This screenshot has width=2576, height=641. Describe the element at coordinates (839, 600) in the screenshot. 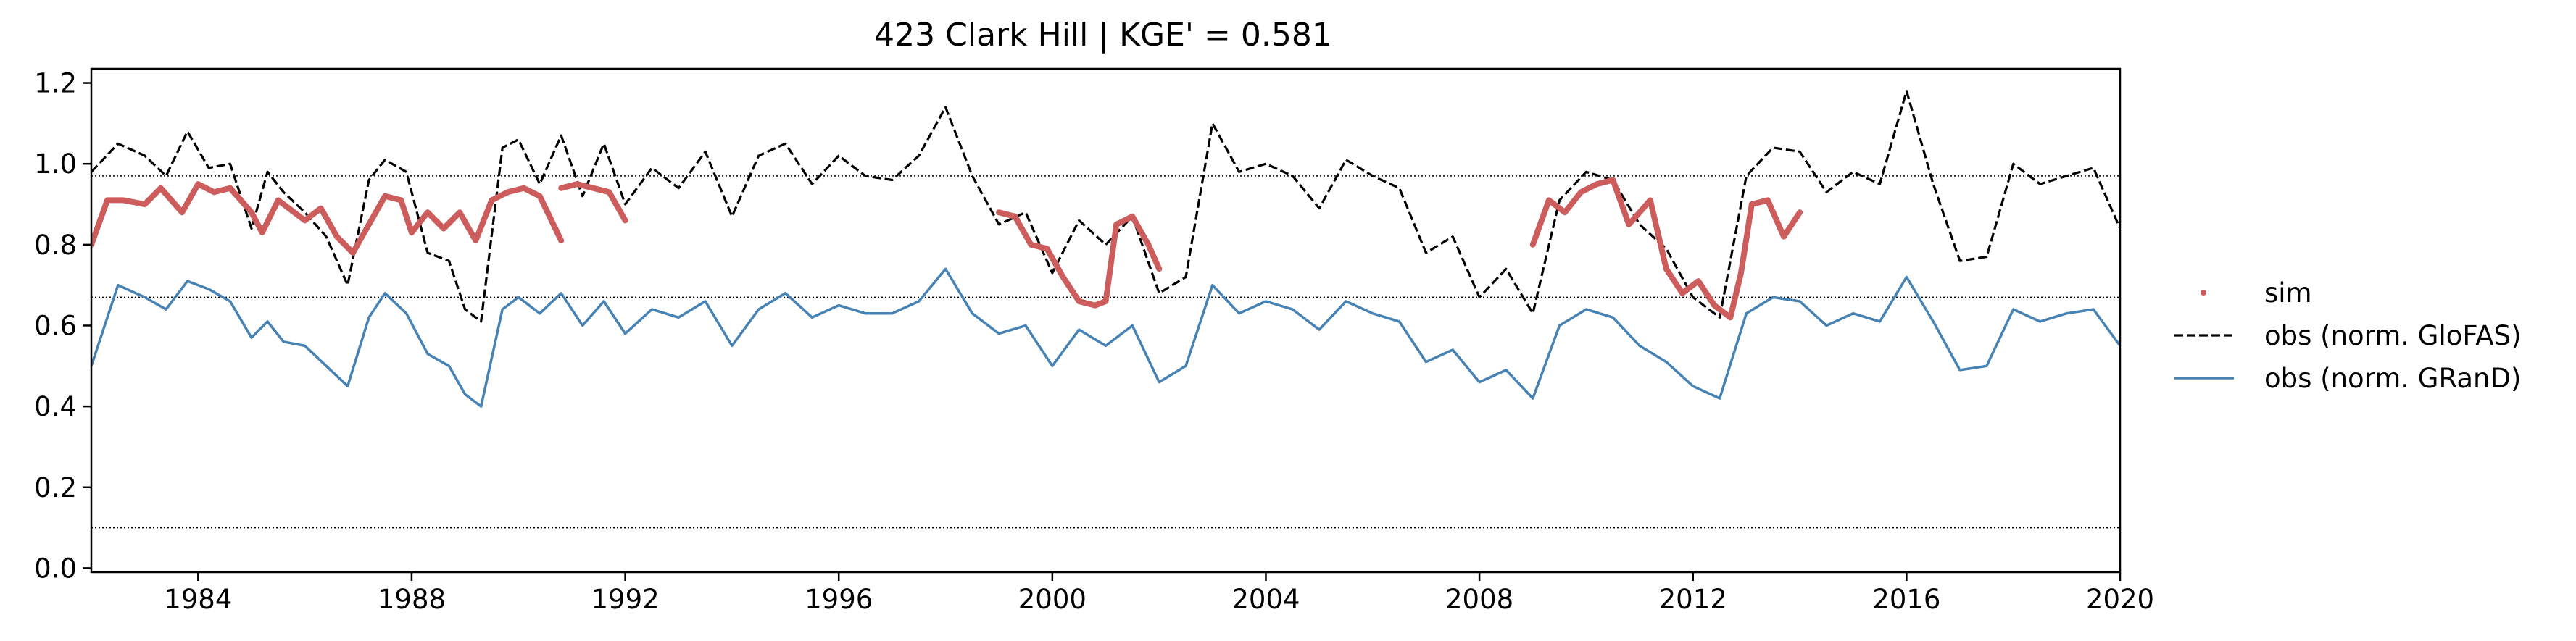

I see `x-tick-label: 1996` at that location.